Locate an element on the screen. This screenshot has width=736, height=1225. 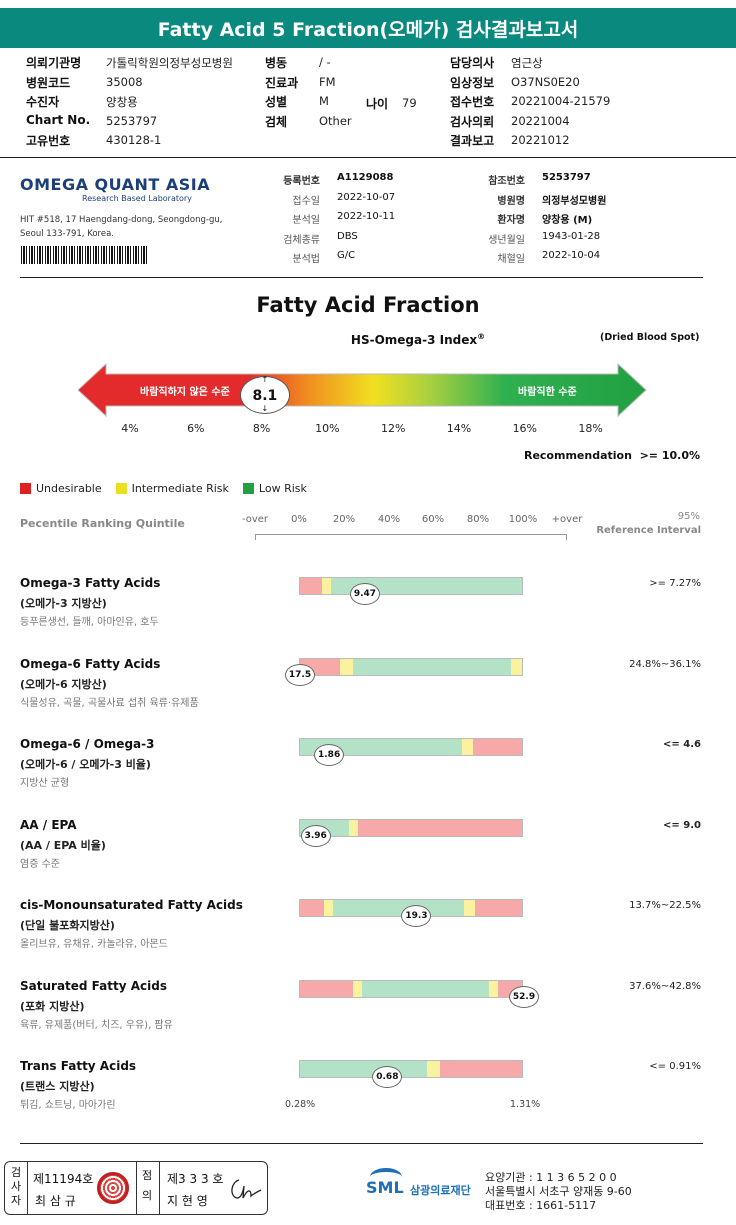
index-subtitle: HS-Omega-3 Index® is located at coordinates (368, 339).